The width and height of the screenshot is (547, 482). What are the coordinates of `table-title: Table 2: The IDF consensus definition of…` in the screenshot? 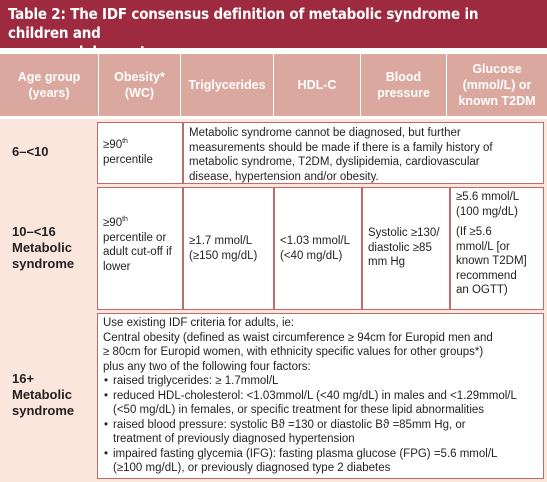 It's located at (273, 30).